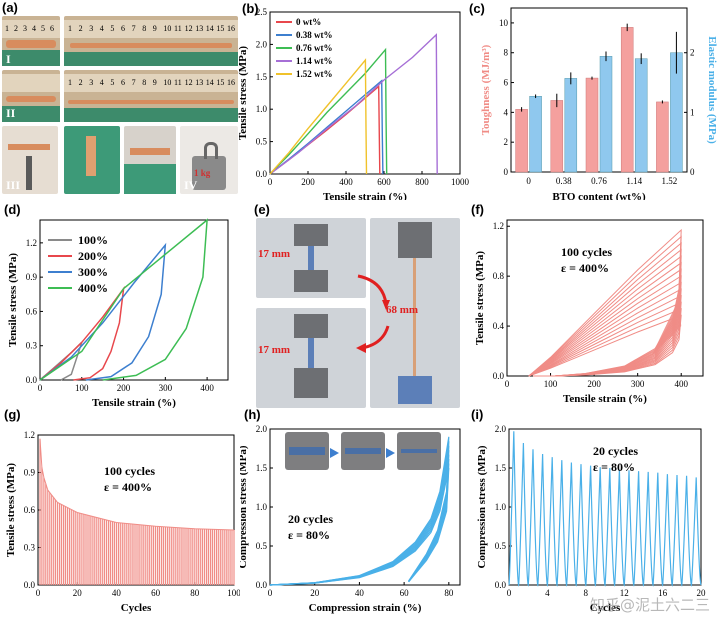 The height and width of the screenshot is (622, 719). I want to click on clamp-bottom, so click(311, 383).